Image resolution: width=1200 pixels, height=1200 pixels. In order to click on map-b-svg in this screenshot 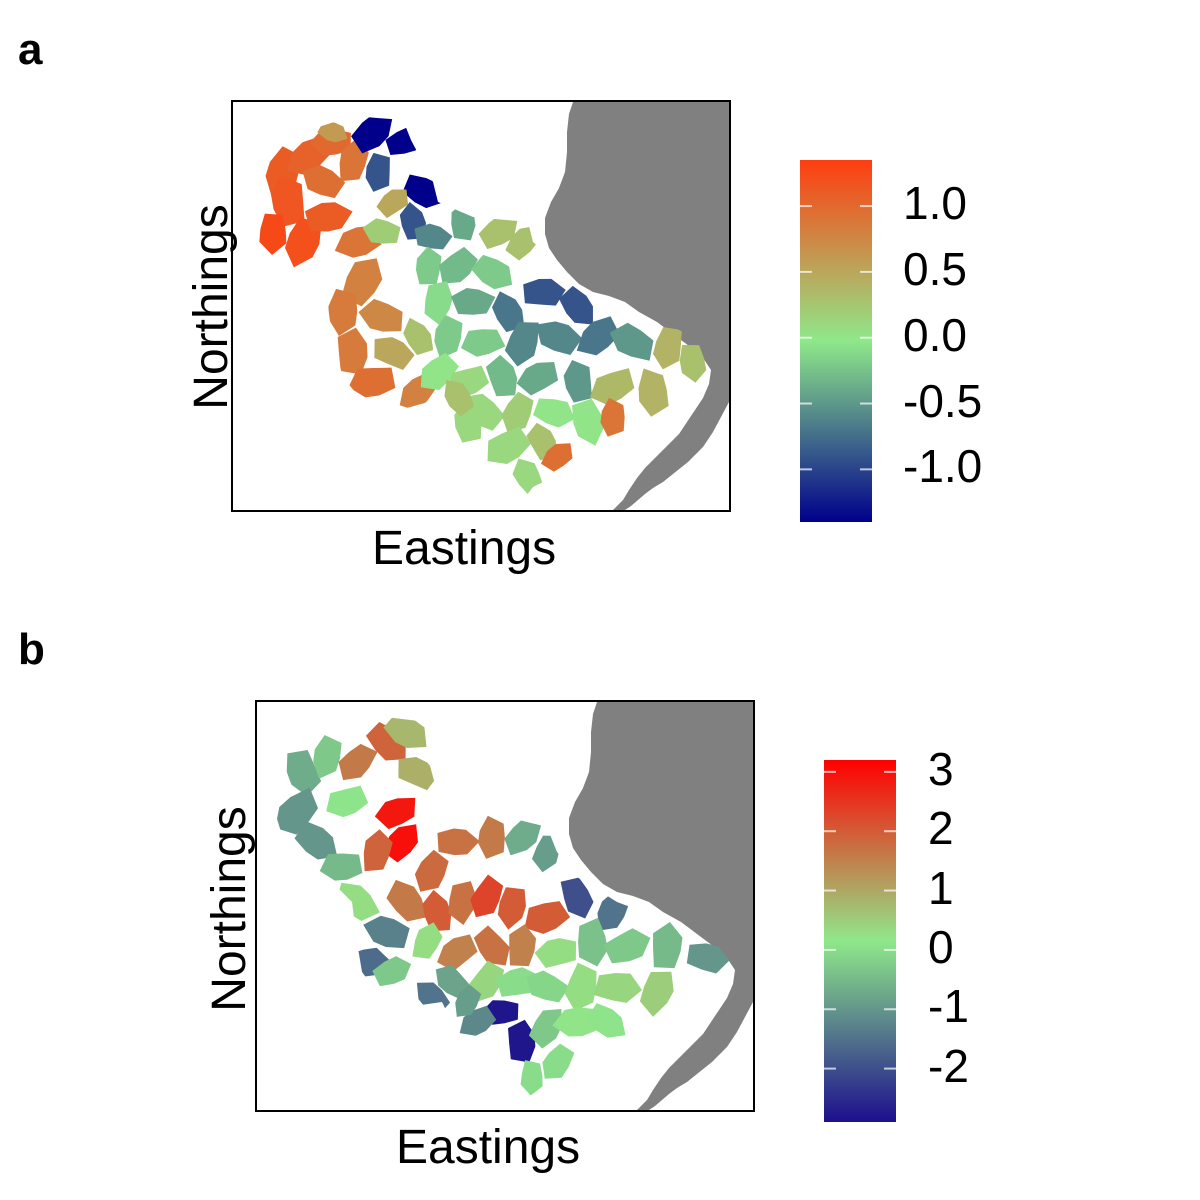, I will do `click(514, 906)`.